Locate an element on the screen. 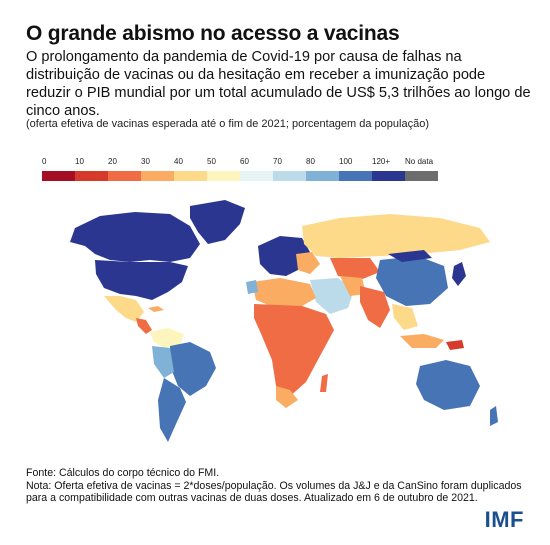 Image resolution: width=550 pixels, height=545 pixels. legend-label-11: No data is located at coordinates (419, 161).